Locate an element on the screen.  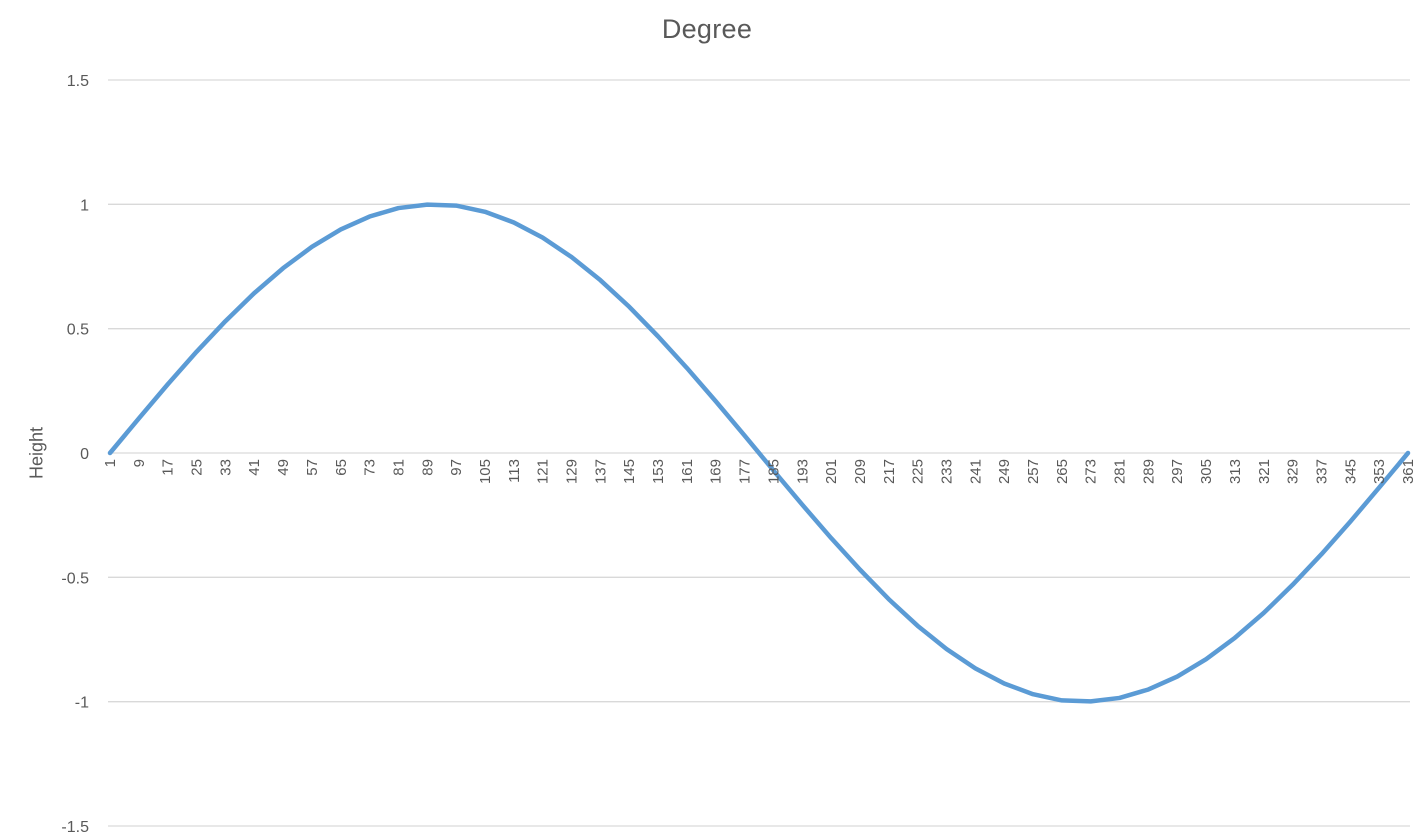
x-tick-label: 153 is located at coordinates (658, 471).